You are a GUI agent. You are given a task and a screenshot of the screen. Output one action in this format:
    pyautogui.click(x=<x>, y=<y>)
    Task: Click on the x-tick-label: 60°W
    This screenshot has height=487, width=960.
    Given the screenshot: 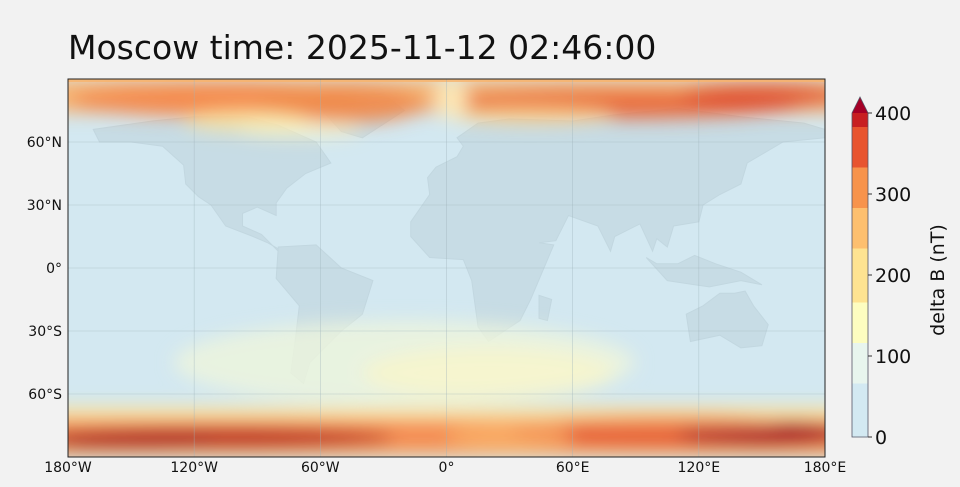 What is the action you would take?
    pyautogui.click(x=320, y=468)
    